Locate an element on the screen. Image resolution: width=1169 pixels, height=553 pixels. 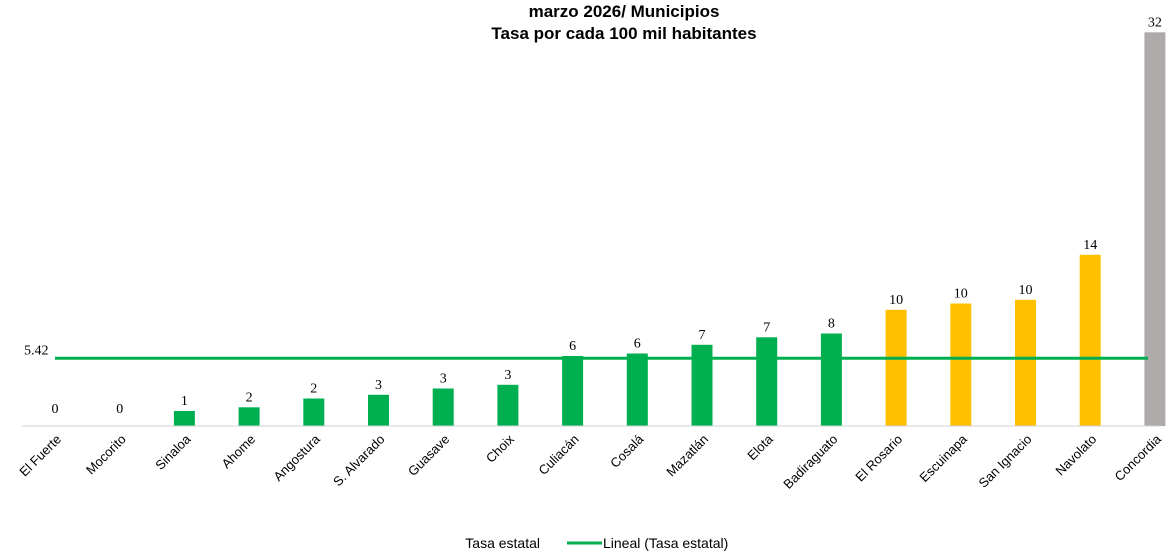
category-label-sinaloa: Sinaloa is located at coordinates (173, 452).